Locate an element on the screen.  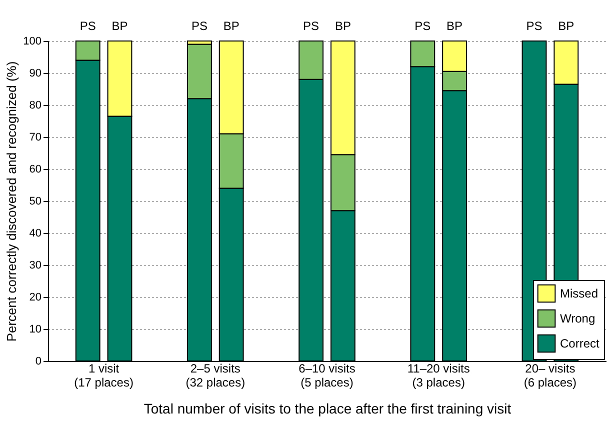
annotation: 2–5 visits (32 places) is located at coordinates (216, 376).